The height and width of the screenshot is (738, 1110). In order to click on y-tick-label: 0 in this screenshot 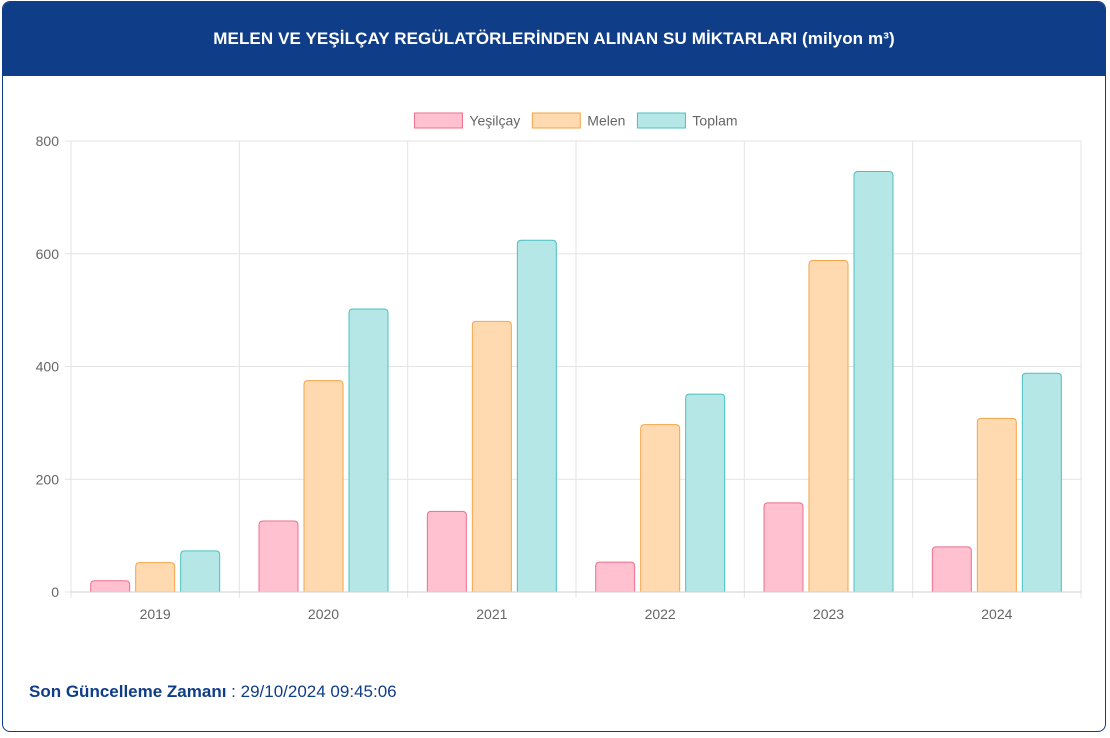, I will do `click(55, 592)`.